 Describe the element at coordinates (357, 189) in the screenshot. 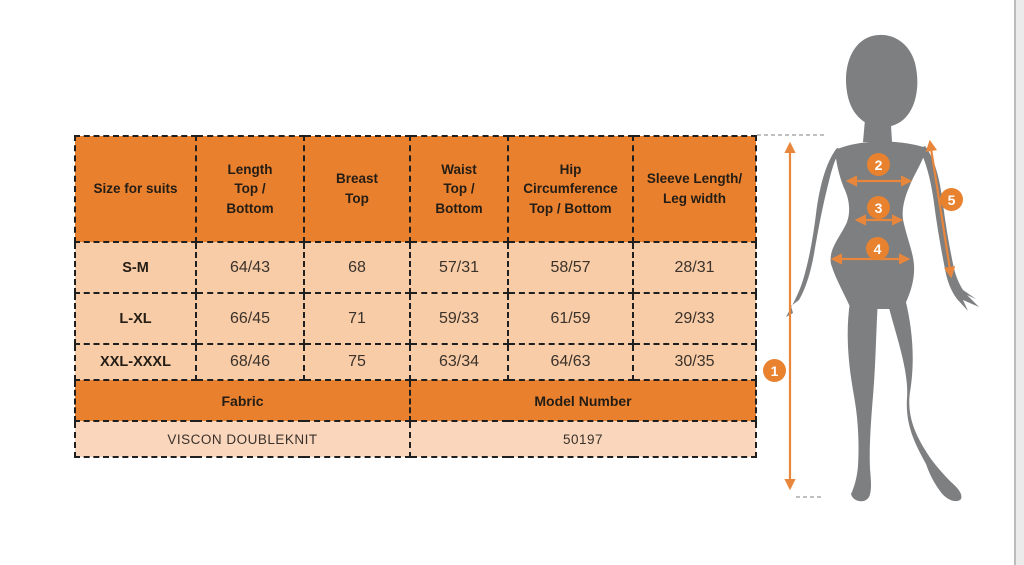

I see `col-header-breast: Breast Top` at that location.